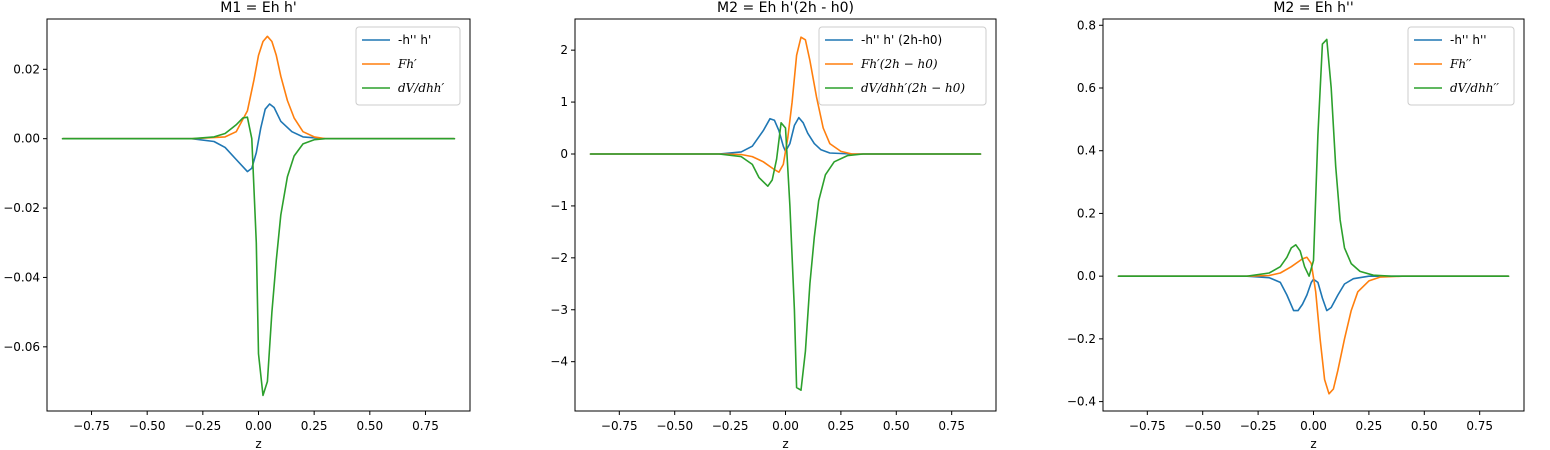 This screenshot has width=1550, height=450. I want to click on y-tick-label: 0.6, so click(1086, 88).